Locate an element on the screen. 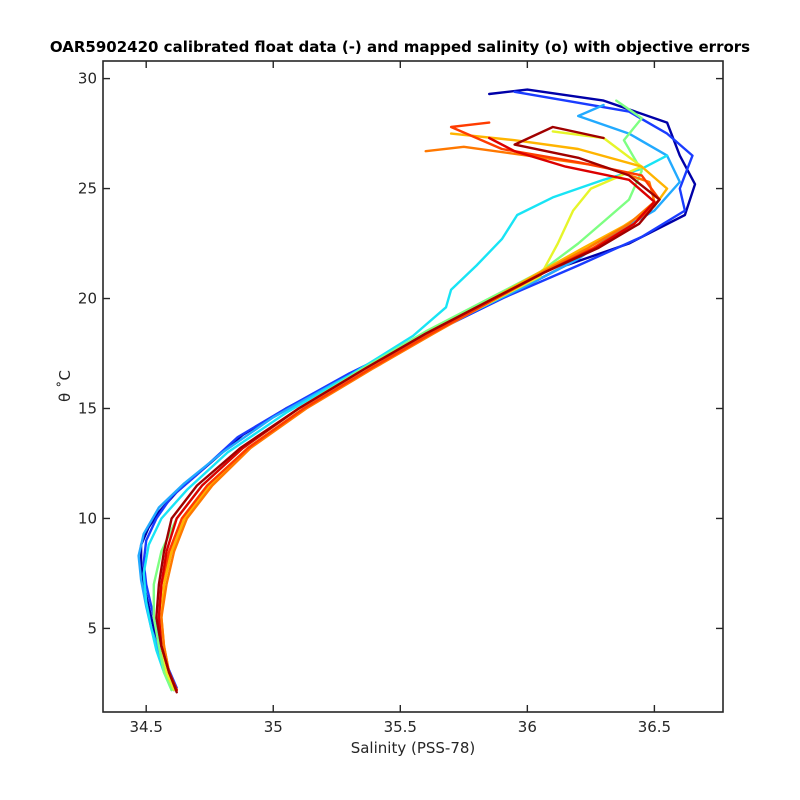  y-tick-label-3: 20 is located at coordinates (87, 299).